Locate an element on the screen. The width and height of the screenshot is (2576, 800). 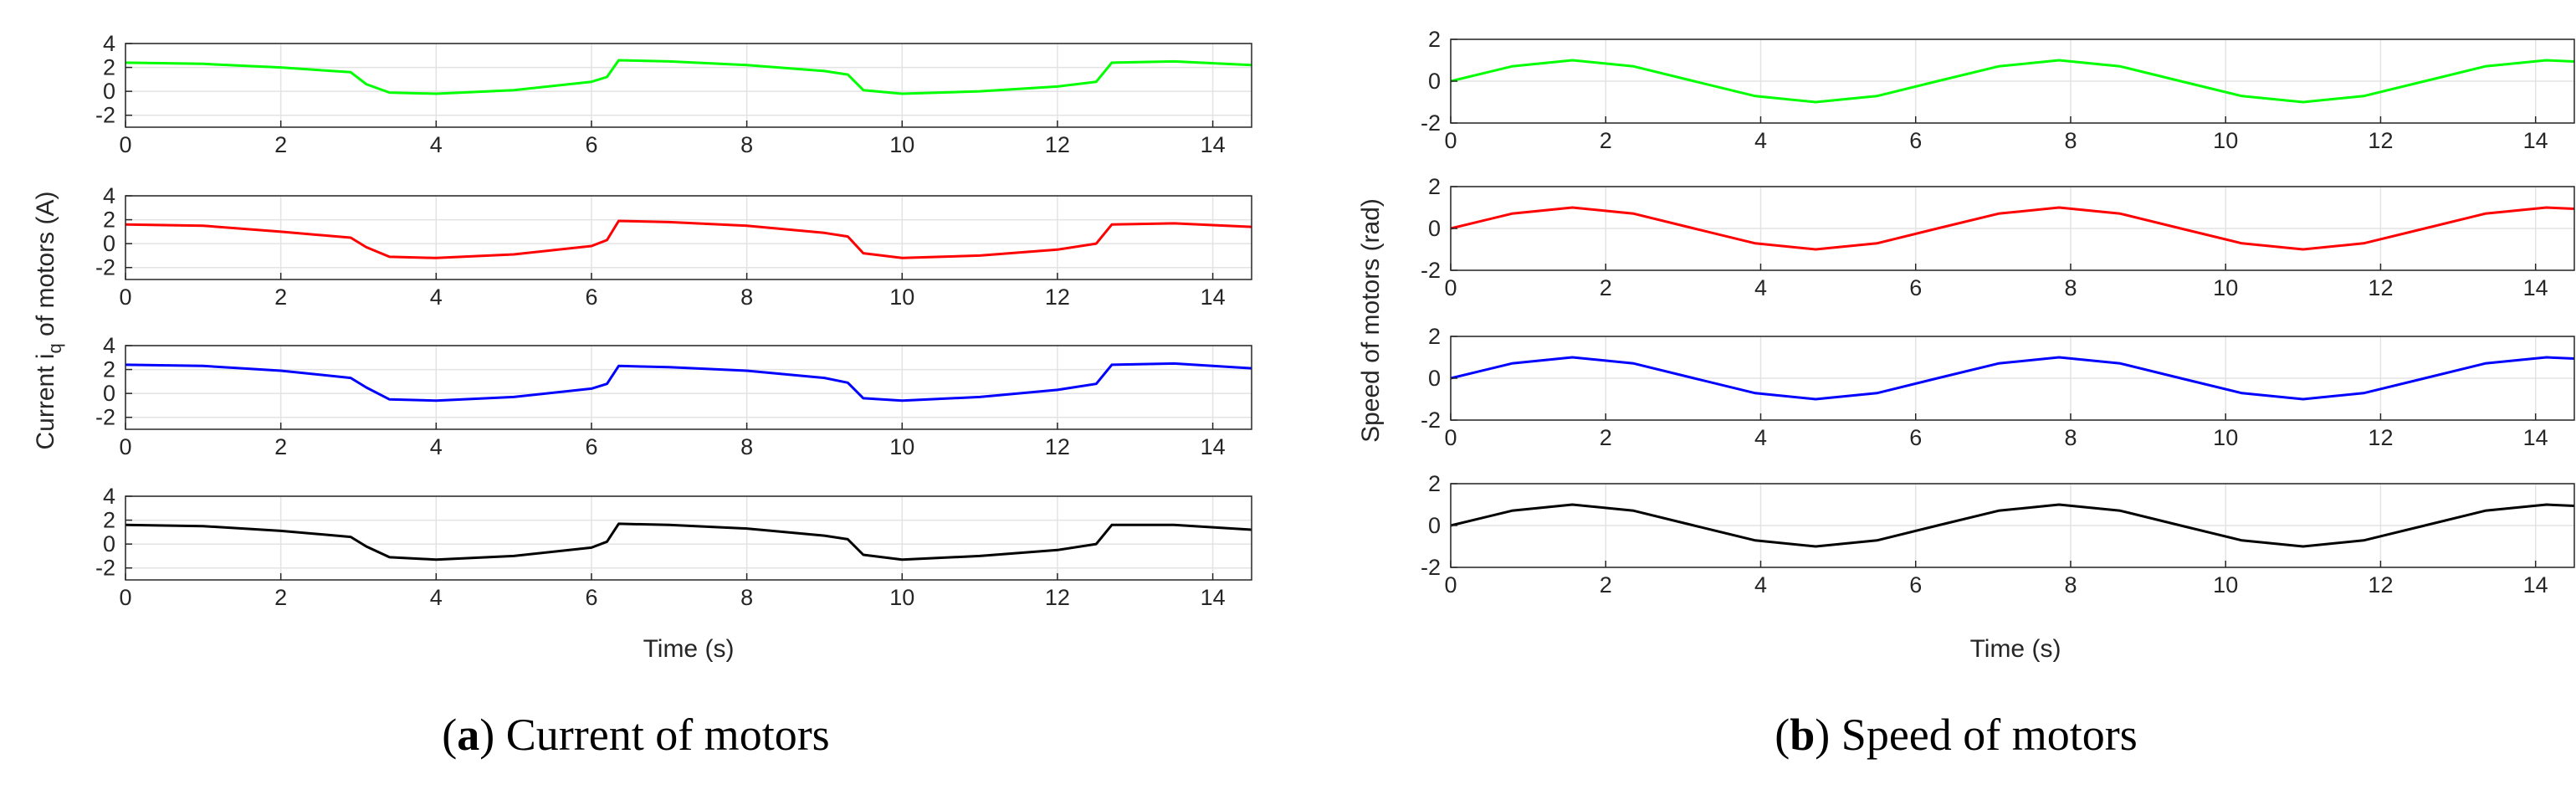
speed-subplot-1: 0 2 4 6 8 10 12 14-202 is located at coordinates (1998, 90).